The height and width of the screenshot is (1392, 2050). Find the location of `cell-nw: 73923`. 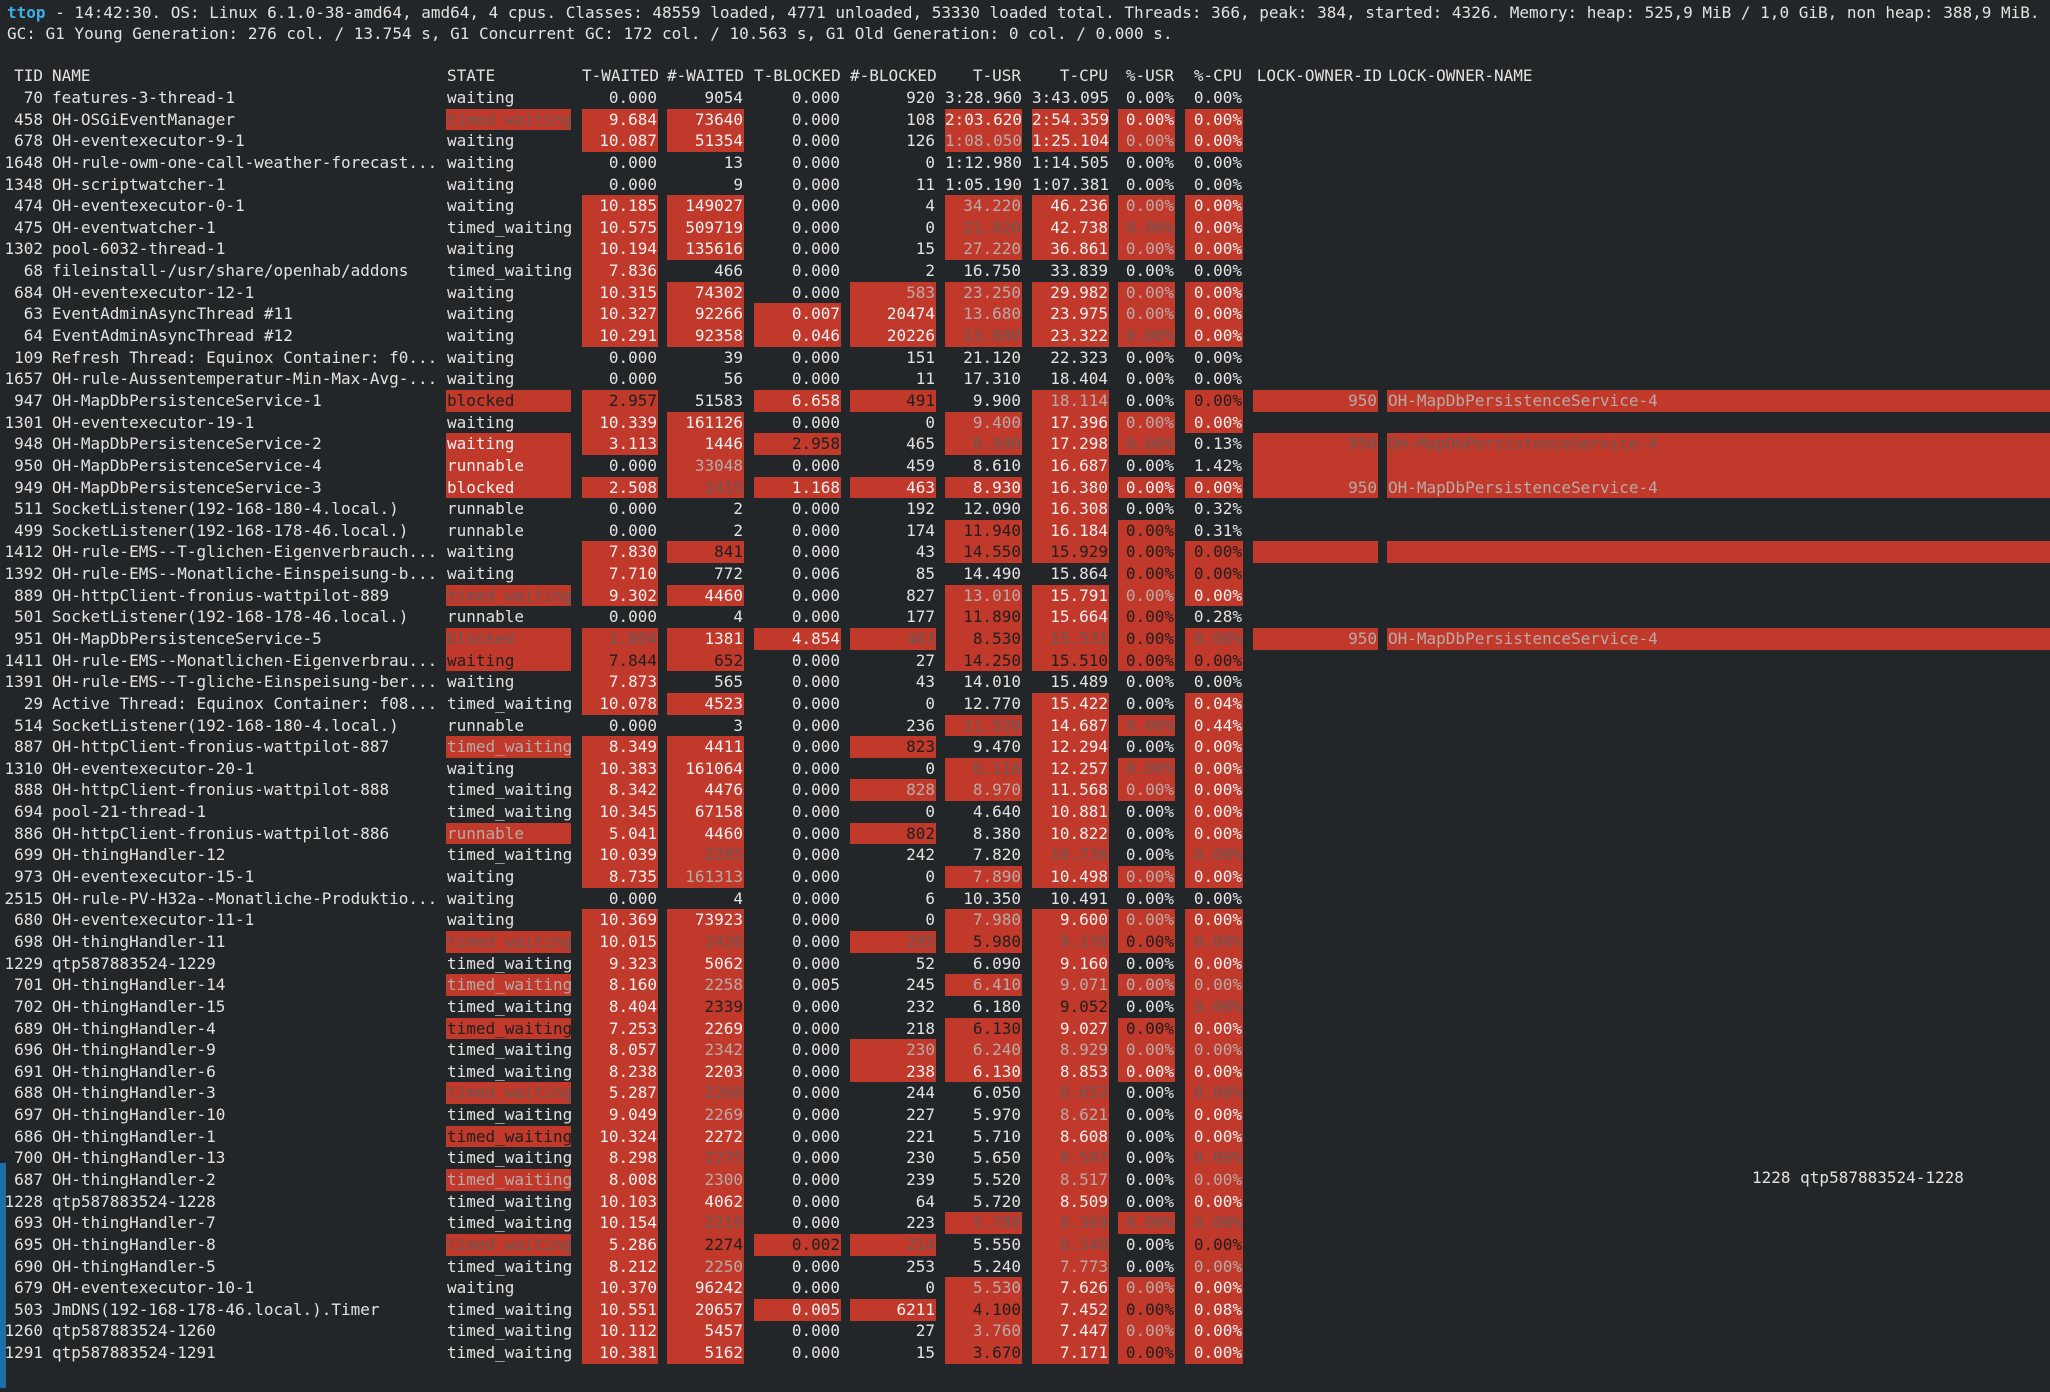

cell-nw: 73923 is located at coordinates (705, 920).